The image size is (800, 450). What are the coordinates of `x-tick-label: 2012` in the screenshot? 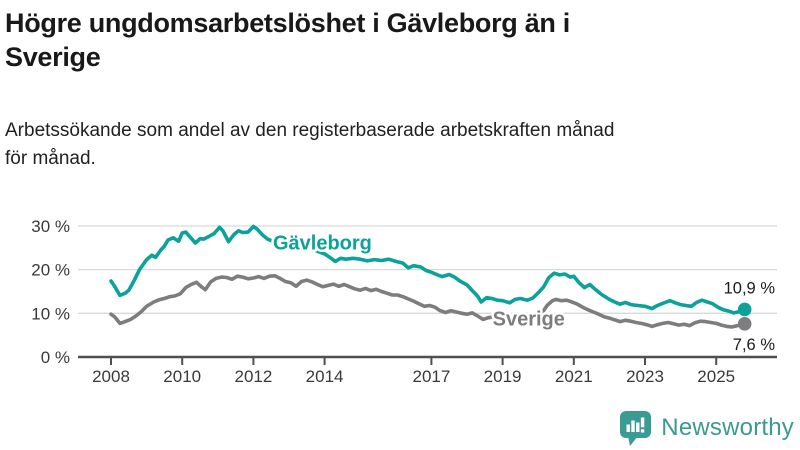 It's located at (253, 376).